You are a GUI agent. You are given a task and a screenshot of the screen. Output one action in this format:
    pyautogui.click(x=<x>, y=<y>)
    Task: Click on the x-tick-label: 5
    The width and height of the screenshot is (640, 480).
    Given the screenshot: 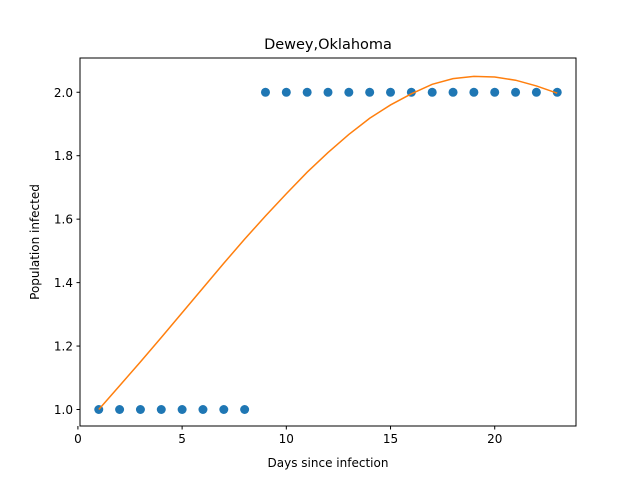 What is the action you would take?
    pyautogui.click(x=182, y=439)
    